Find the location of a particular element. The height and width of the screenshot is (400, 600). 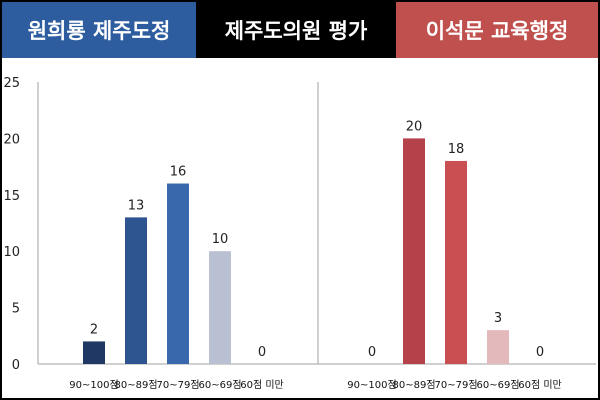

data-label: 18 is located at coordinates (456, 149).